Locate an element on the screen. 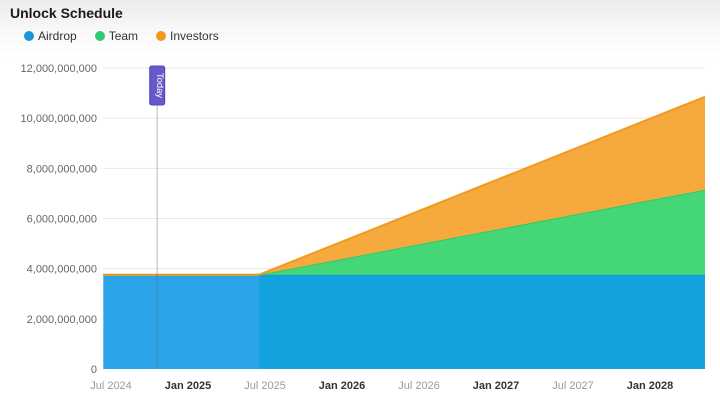 This screenshot has width=720, height=402. legend-item-team: Team is located at coordinates (116, 36).